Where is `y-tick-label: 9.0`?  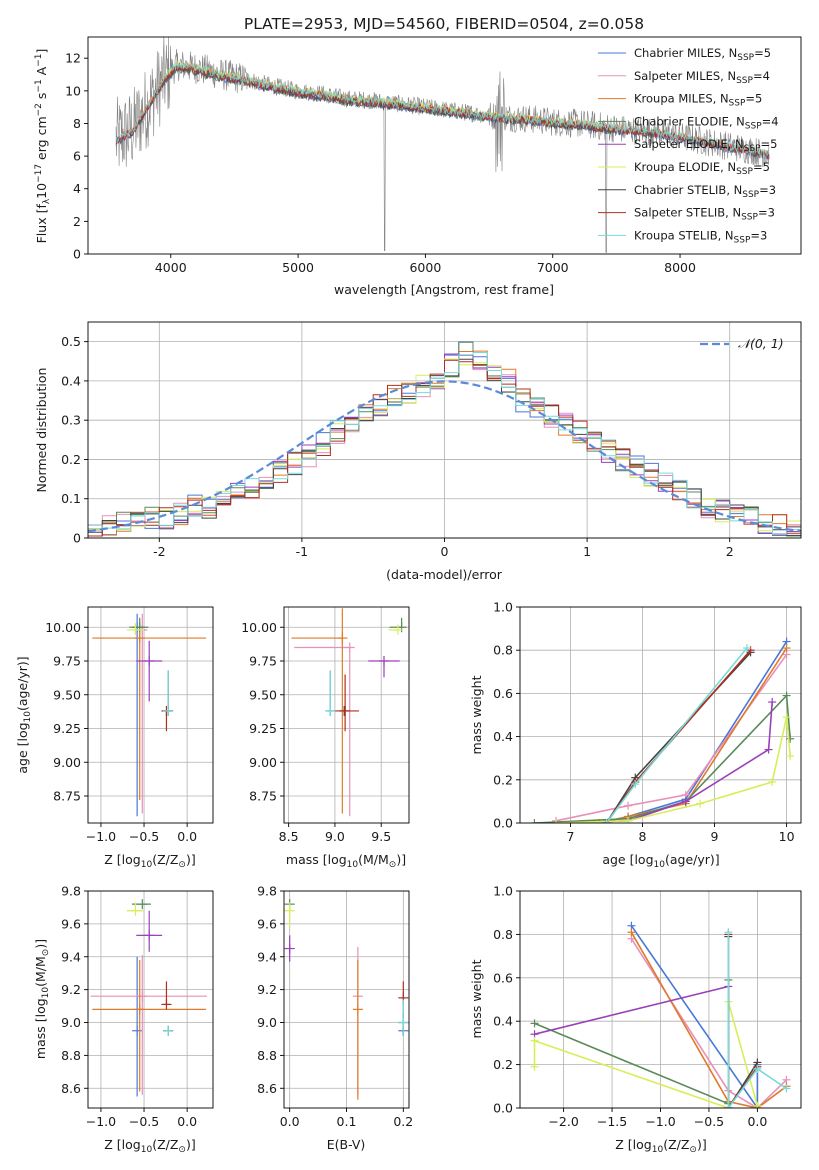
y-tick-label: 9.0 is located at coordinates (71, 1022).